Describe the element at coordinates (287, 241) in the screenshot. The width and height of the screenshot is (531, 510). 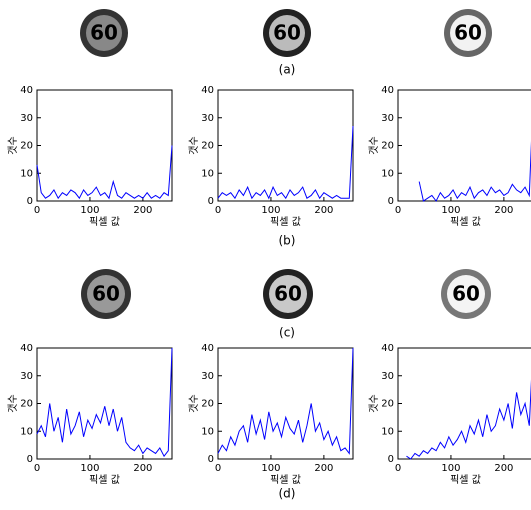
I see `caption: (b)` at that location.